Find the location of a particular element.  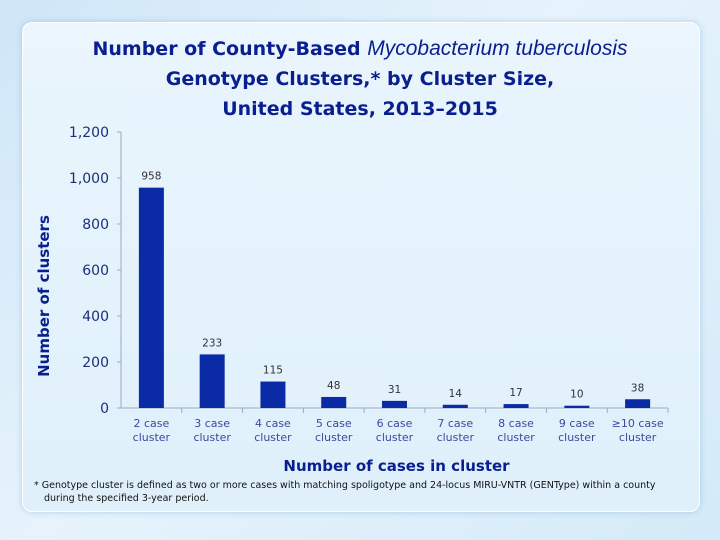

x-tick-label: 3 case is located at coordinates (212, 423).